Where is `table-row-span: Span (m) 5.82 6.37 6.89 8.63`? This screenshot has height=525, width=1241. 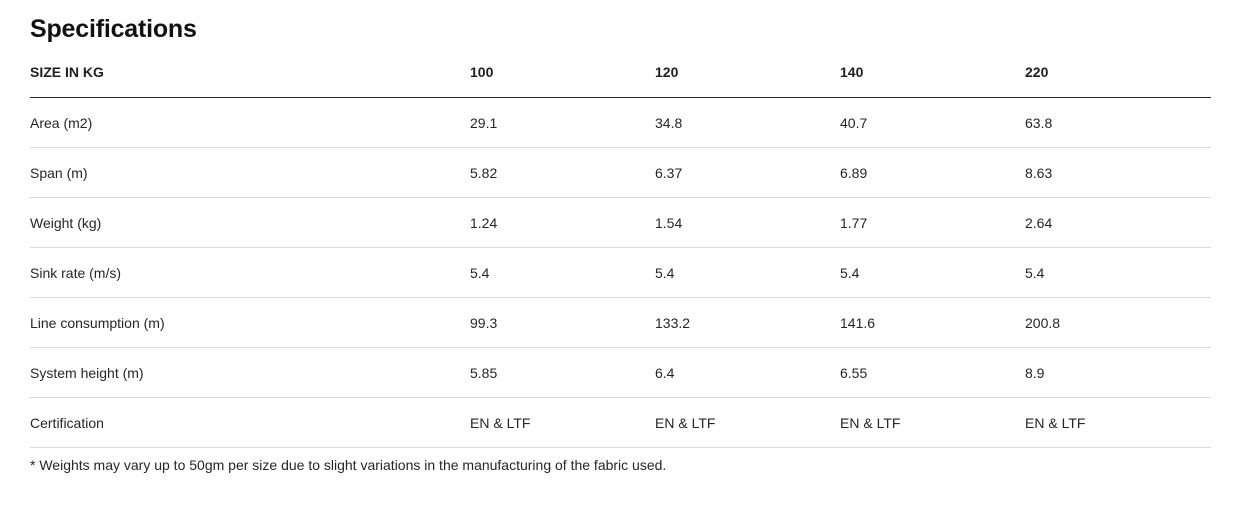 table-row-span: Span (m) 5.82 6.37 6.89 8.63 is located at coordinates (620, 173).